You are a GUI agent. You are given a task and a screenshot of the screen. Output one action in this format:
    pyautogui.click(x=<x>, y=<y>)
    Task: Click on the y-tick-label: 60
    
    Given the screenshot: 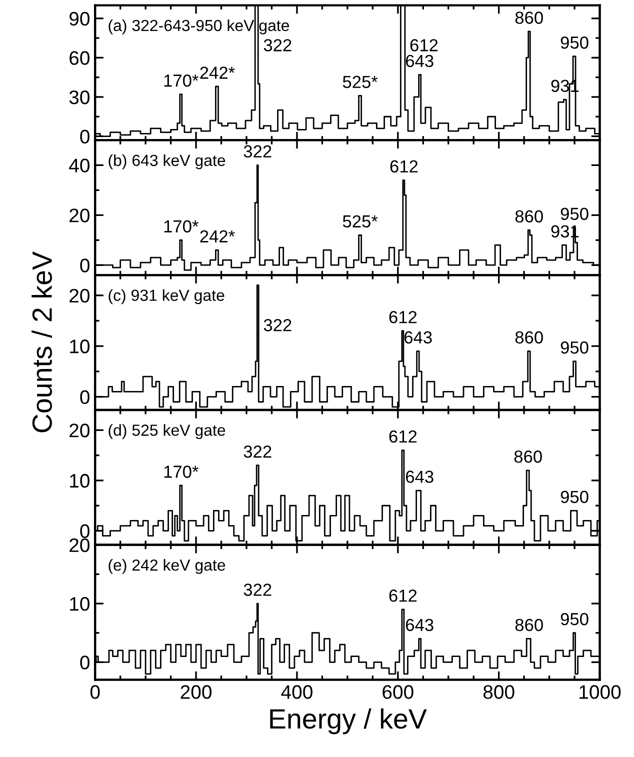 What is the action you would take?
    pyautogui.click(x=80, y=58)
    